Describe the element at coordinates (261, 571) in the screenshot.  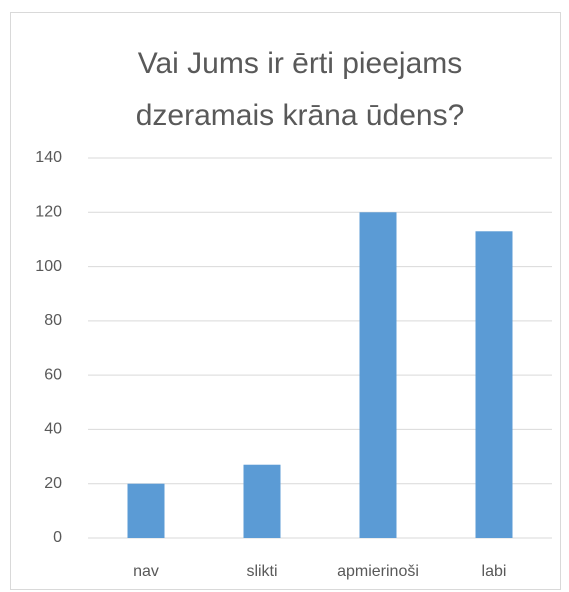
I see `x-tick-label: slikti` at that location.